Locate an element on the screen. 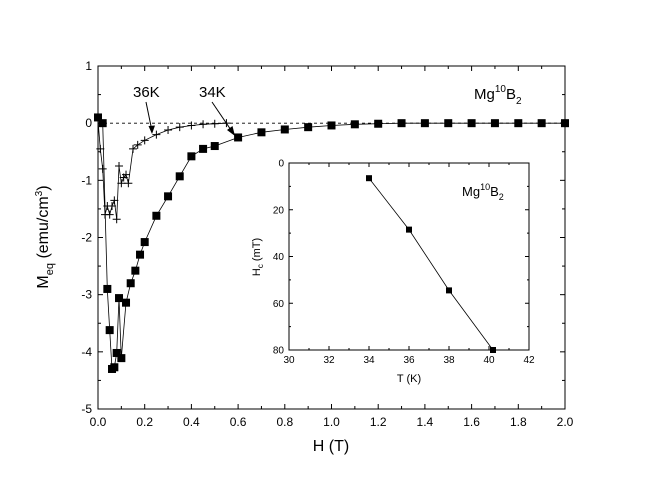  main-x-axis-title: H (T) is located at coordinates (331, 446).